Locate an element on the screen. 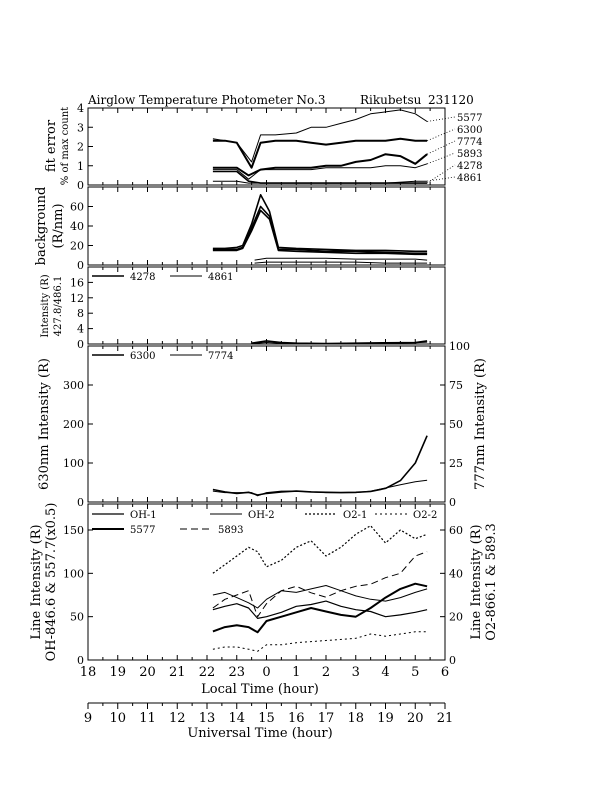  universal-time-tick-label: 21 is located at coordinates (445, 718).